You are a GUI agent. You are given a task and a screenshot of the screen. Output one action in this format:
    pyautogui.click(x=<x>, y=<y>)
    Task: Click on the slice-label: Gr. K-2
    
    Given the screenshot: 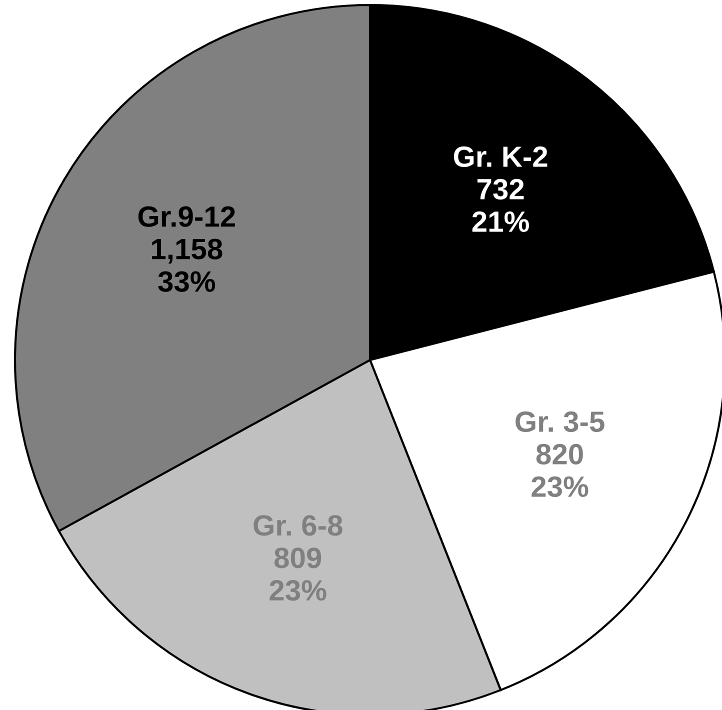 What is the action you would take?
    pyautogui.click(x=501, y=157)
    